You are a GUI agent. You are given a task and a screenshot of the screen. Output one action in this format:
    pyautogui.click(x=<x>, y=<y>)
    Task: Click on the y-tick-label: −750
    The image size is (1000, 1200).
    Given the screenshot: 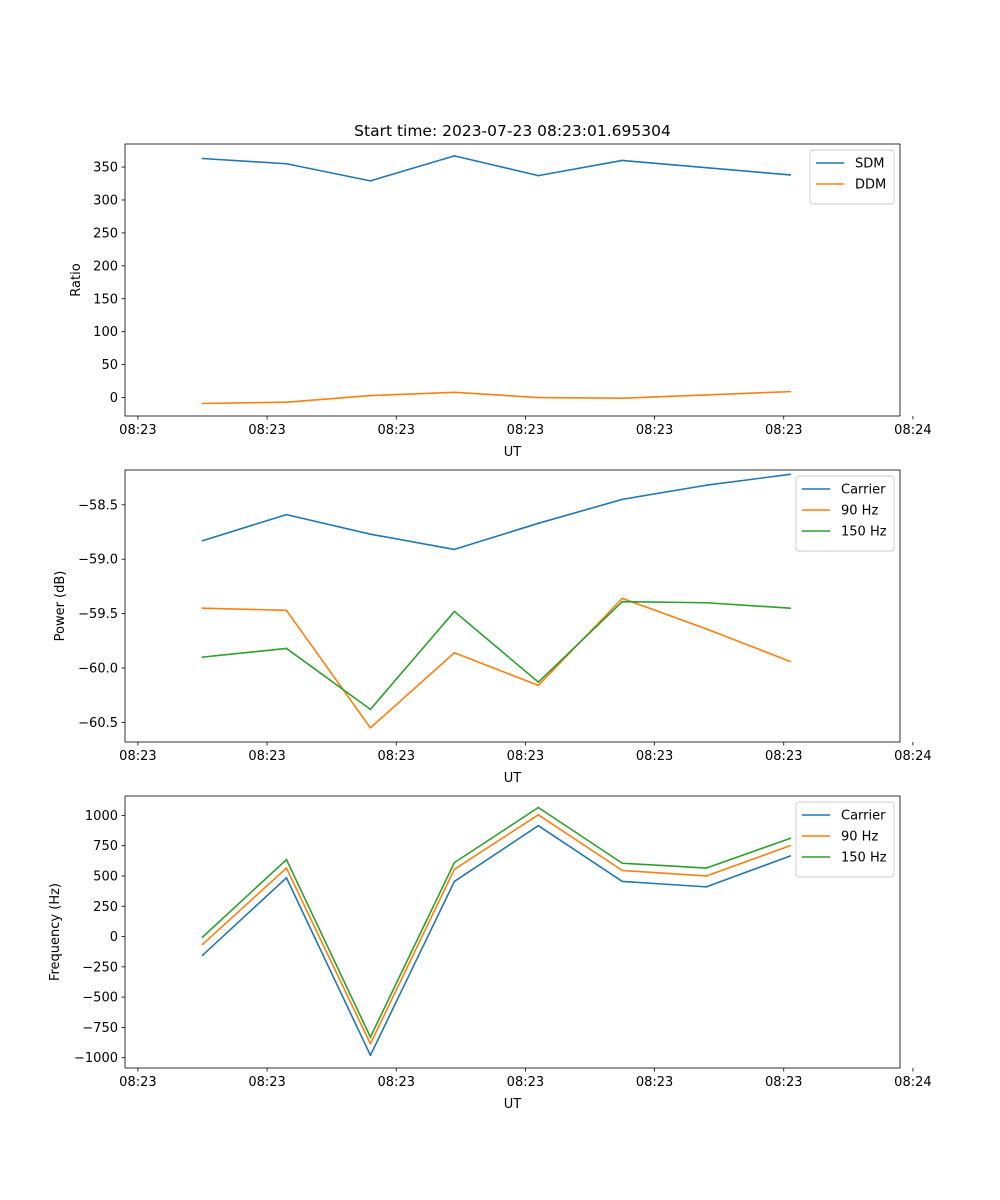 What is the action you would take?
    pyautogui.click(x=100, y=1028)
    